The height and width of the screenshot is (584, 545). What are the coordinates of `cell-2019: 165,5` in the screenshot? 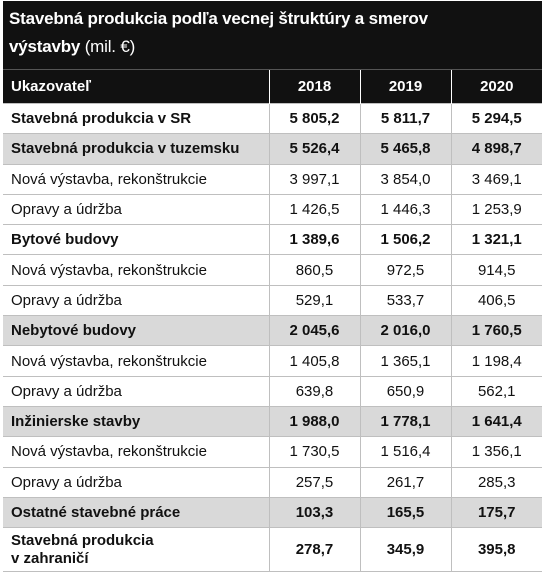 It's located at (405, 512).